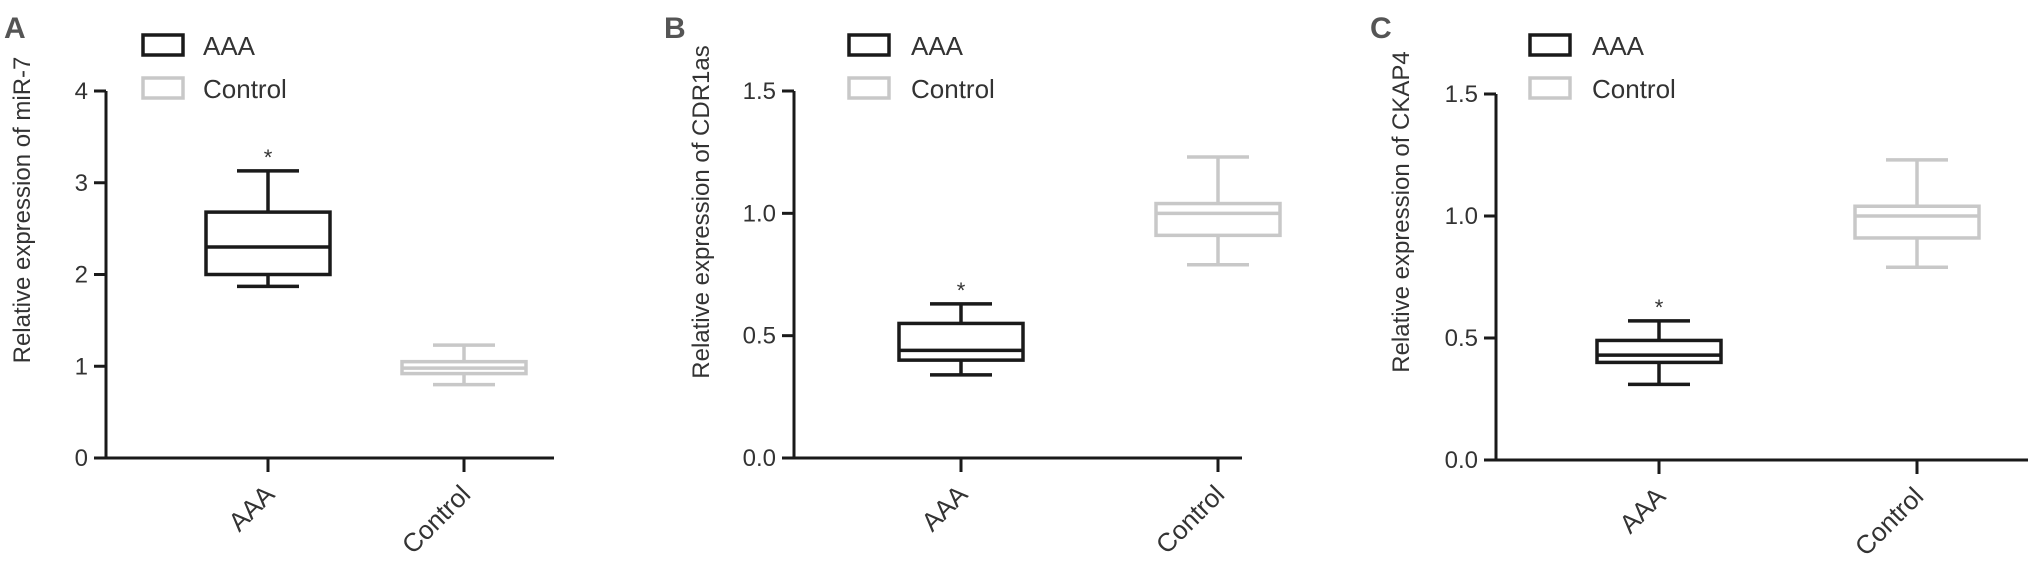 Image resolution: width=2031 pixels, height=570 pixels. Describe the element at coordinates (1381, 28) in the screenshot. I see `panel-label: C` at that location.